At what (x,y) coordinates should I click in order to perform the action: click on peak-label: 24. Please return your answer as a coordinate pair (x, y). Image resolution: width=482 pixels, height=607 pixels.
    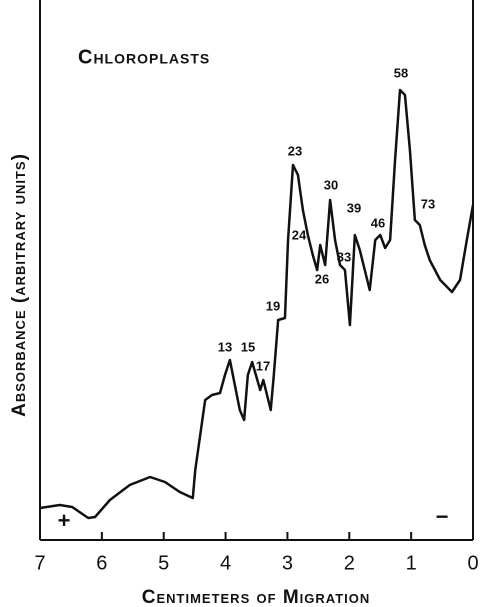
    Looking at the image, I should click on (299, 234).